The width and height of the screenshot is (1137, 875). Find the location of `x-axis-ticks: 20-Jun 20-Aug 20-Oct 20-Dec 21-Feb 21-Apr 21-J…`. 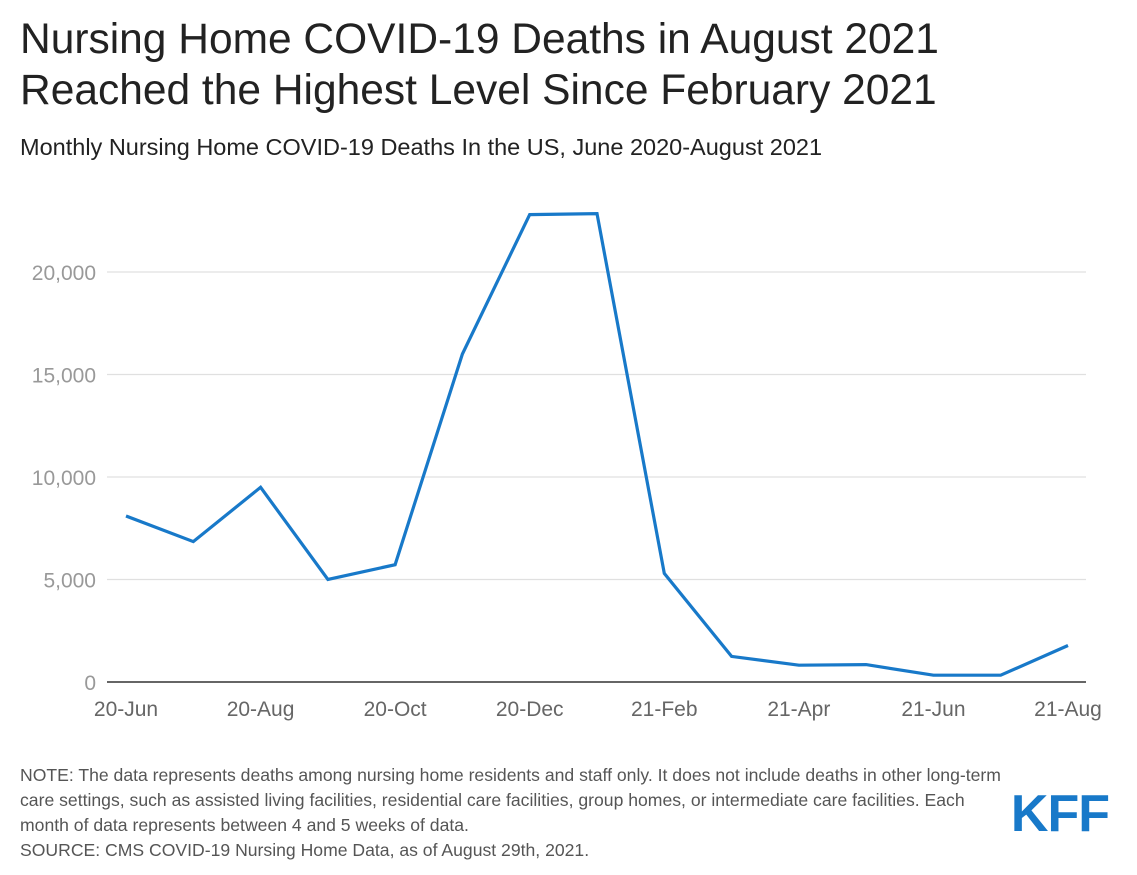

x-axis-ticks: 20-Jun 20-Aug 20-Oct 20-Dec 21-Feb 21-Apr 21-J… is located at coordinates (598, 709).